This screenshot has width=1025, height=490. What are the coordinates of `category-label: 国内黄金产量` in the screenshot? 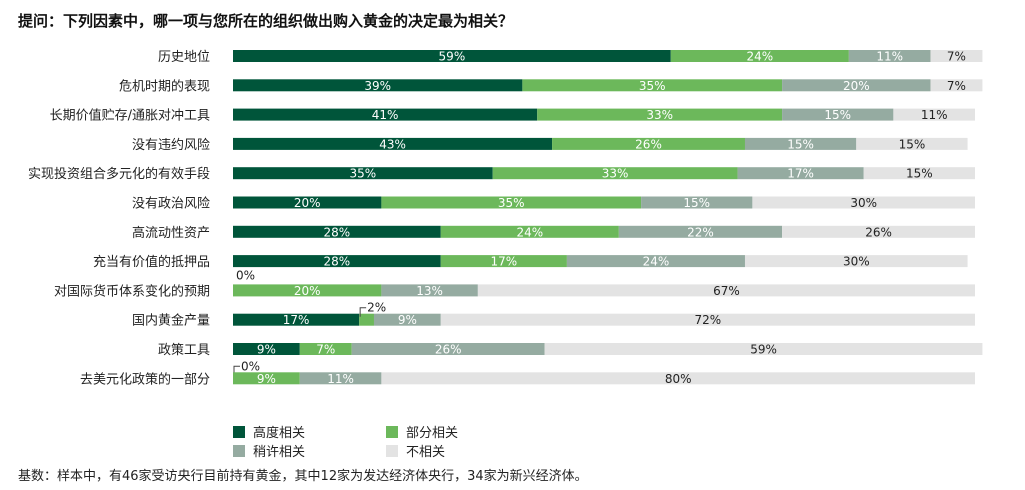 It's located at (171, 321).